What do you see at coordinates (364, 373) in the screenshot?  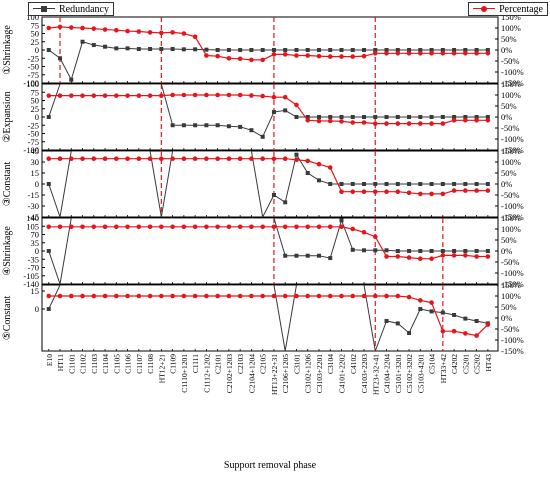 I see `x-tick-label-28: C4103+2203` at bounding box center [364, 373].